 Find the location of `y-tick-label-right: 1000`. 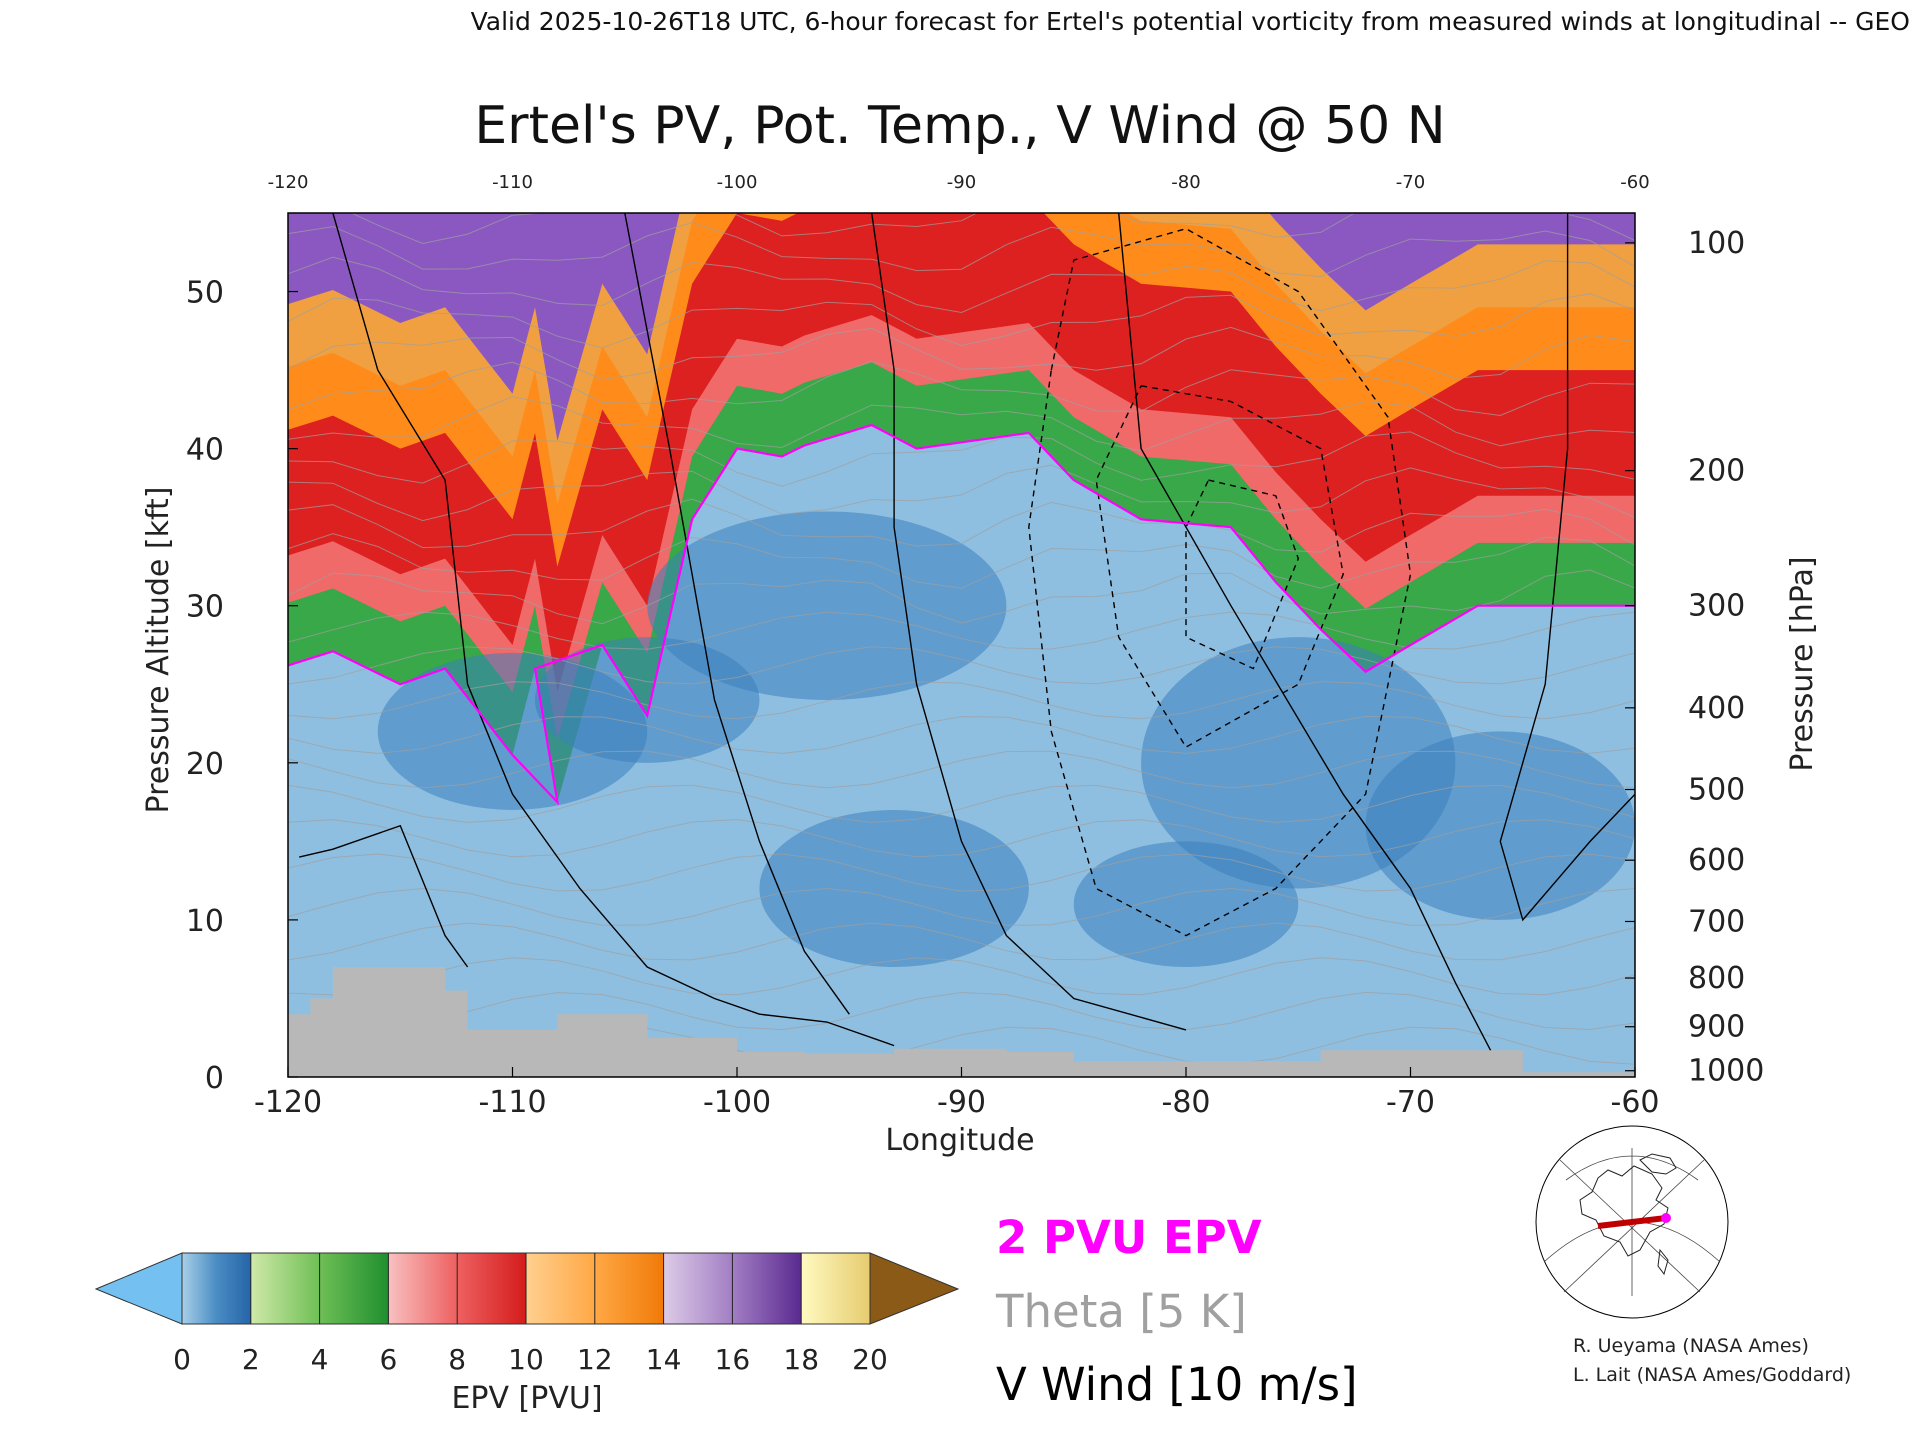

y-tick-label-right: 1000 is located at coordinates (1726, 1071).